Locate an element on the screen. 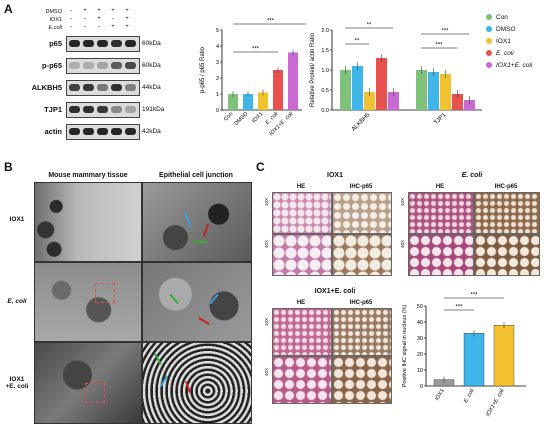 This screenshot has height=440, width=550. y-tick-label: 1 is located at coordinates (217, 95).